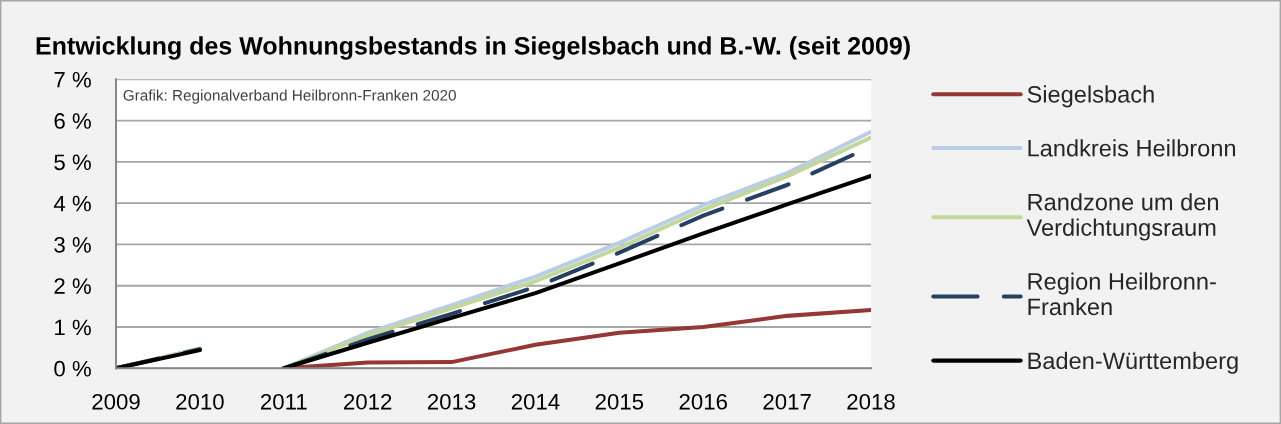  What do you see at coordinates (73, 327) in the screenshot?
I see `y-tick-label: 1 %` at bounding box center [73, 327].